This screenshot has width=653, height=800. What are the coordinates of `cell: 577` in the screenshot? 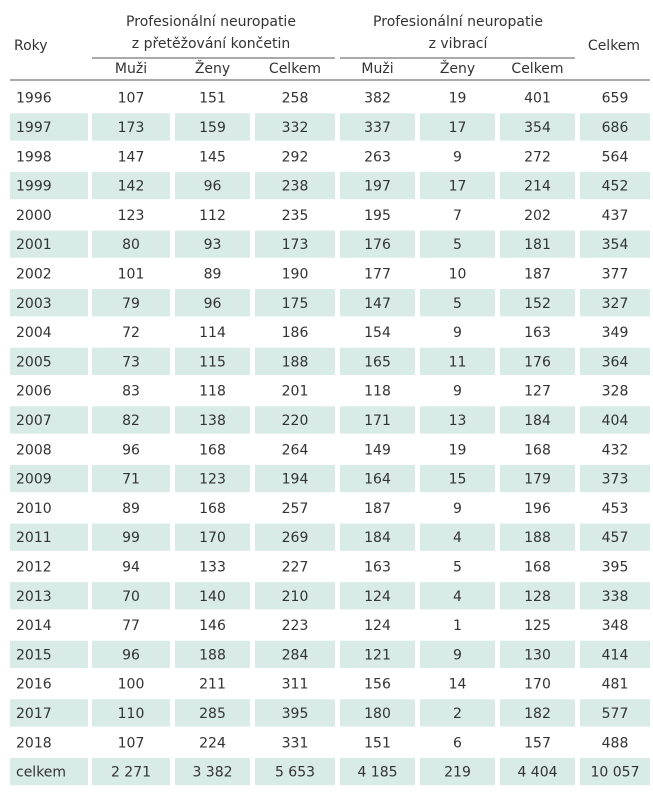 It's located at (615, 714).